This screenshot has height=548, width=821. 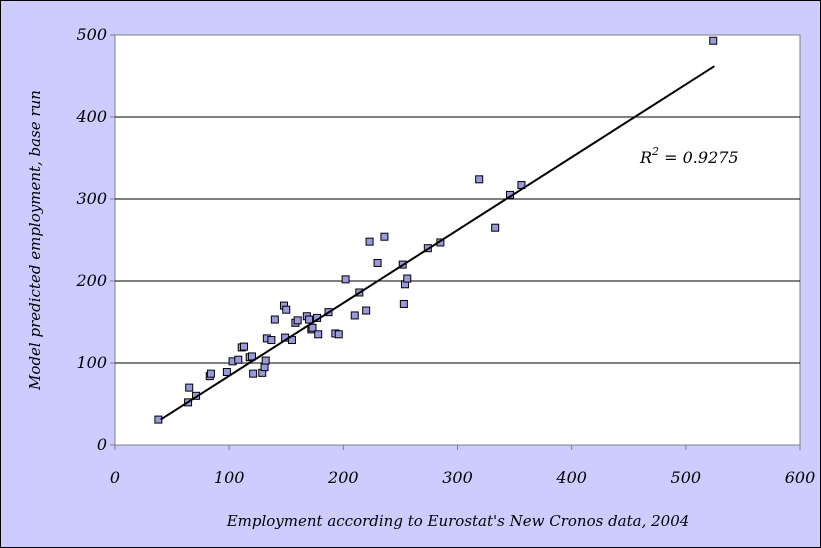 What do you see at coordinates (571, 477) in the screenshot?
I see `x-tick-label: 400` at bounding box center [571, 477].